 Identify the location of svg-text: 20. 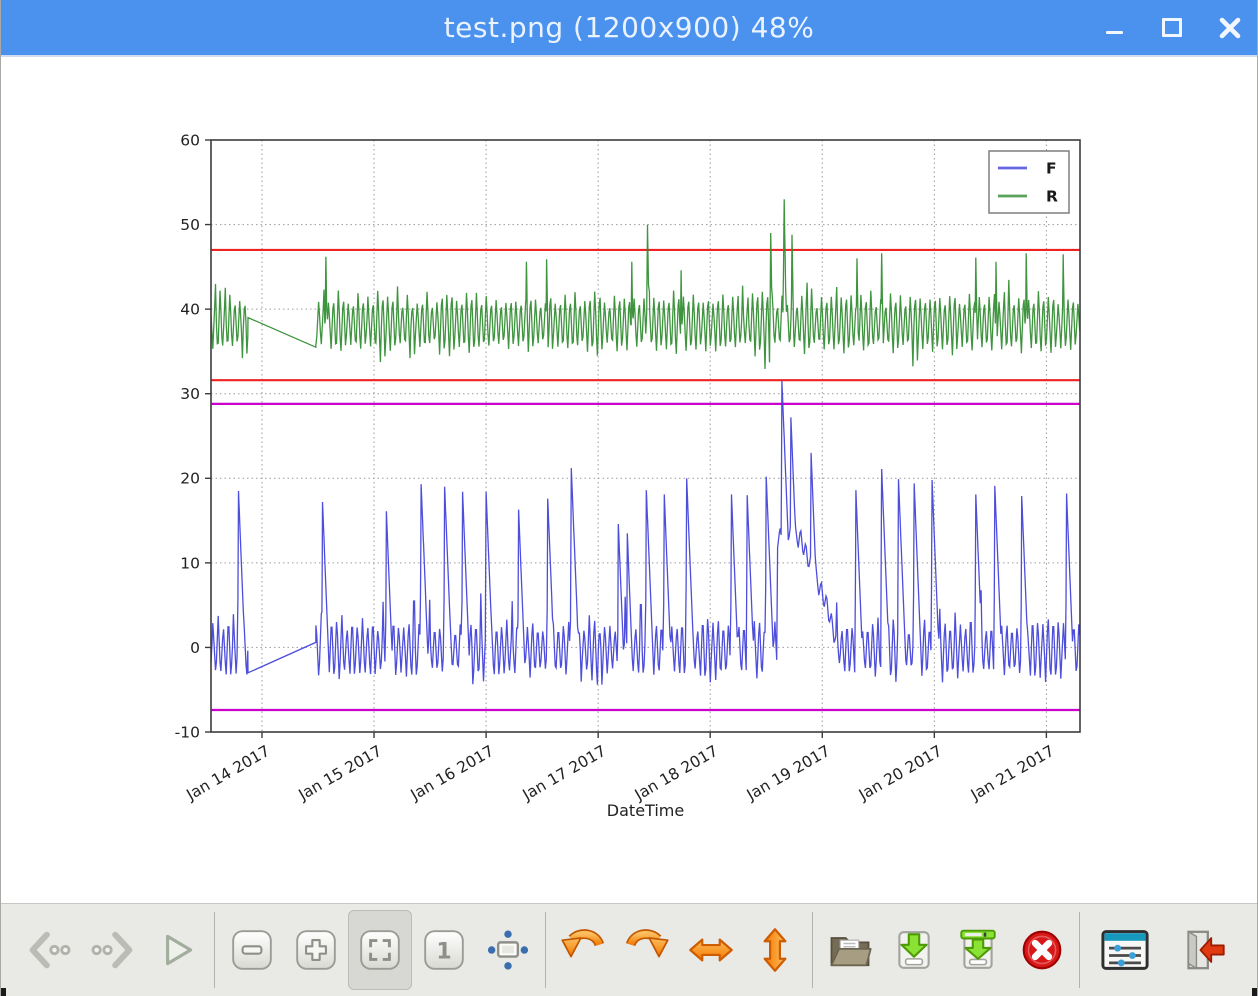
(190, 479).